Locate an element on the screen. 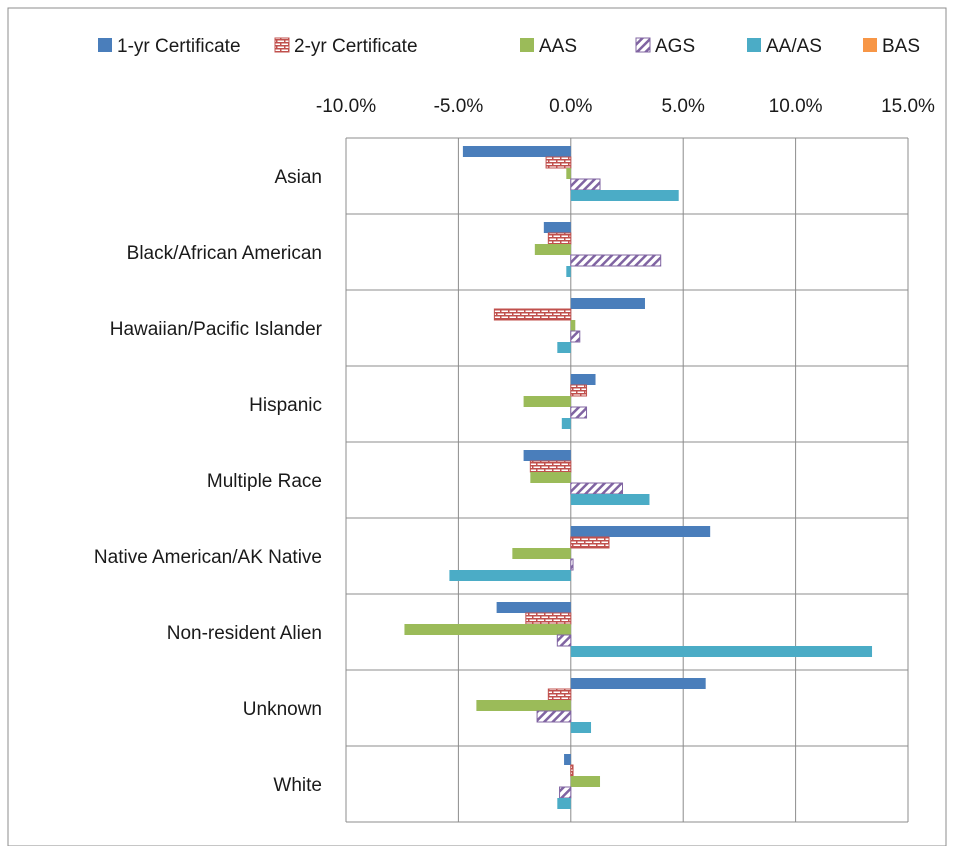  x-tick-label-1: -10.0% is located at coordinates (346, 106).